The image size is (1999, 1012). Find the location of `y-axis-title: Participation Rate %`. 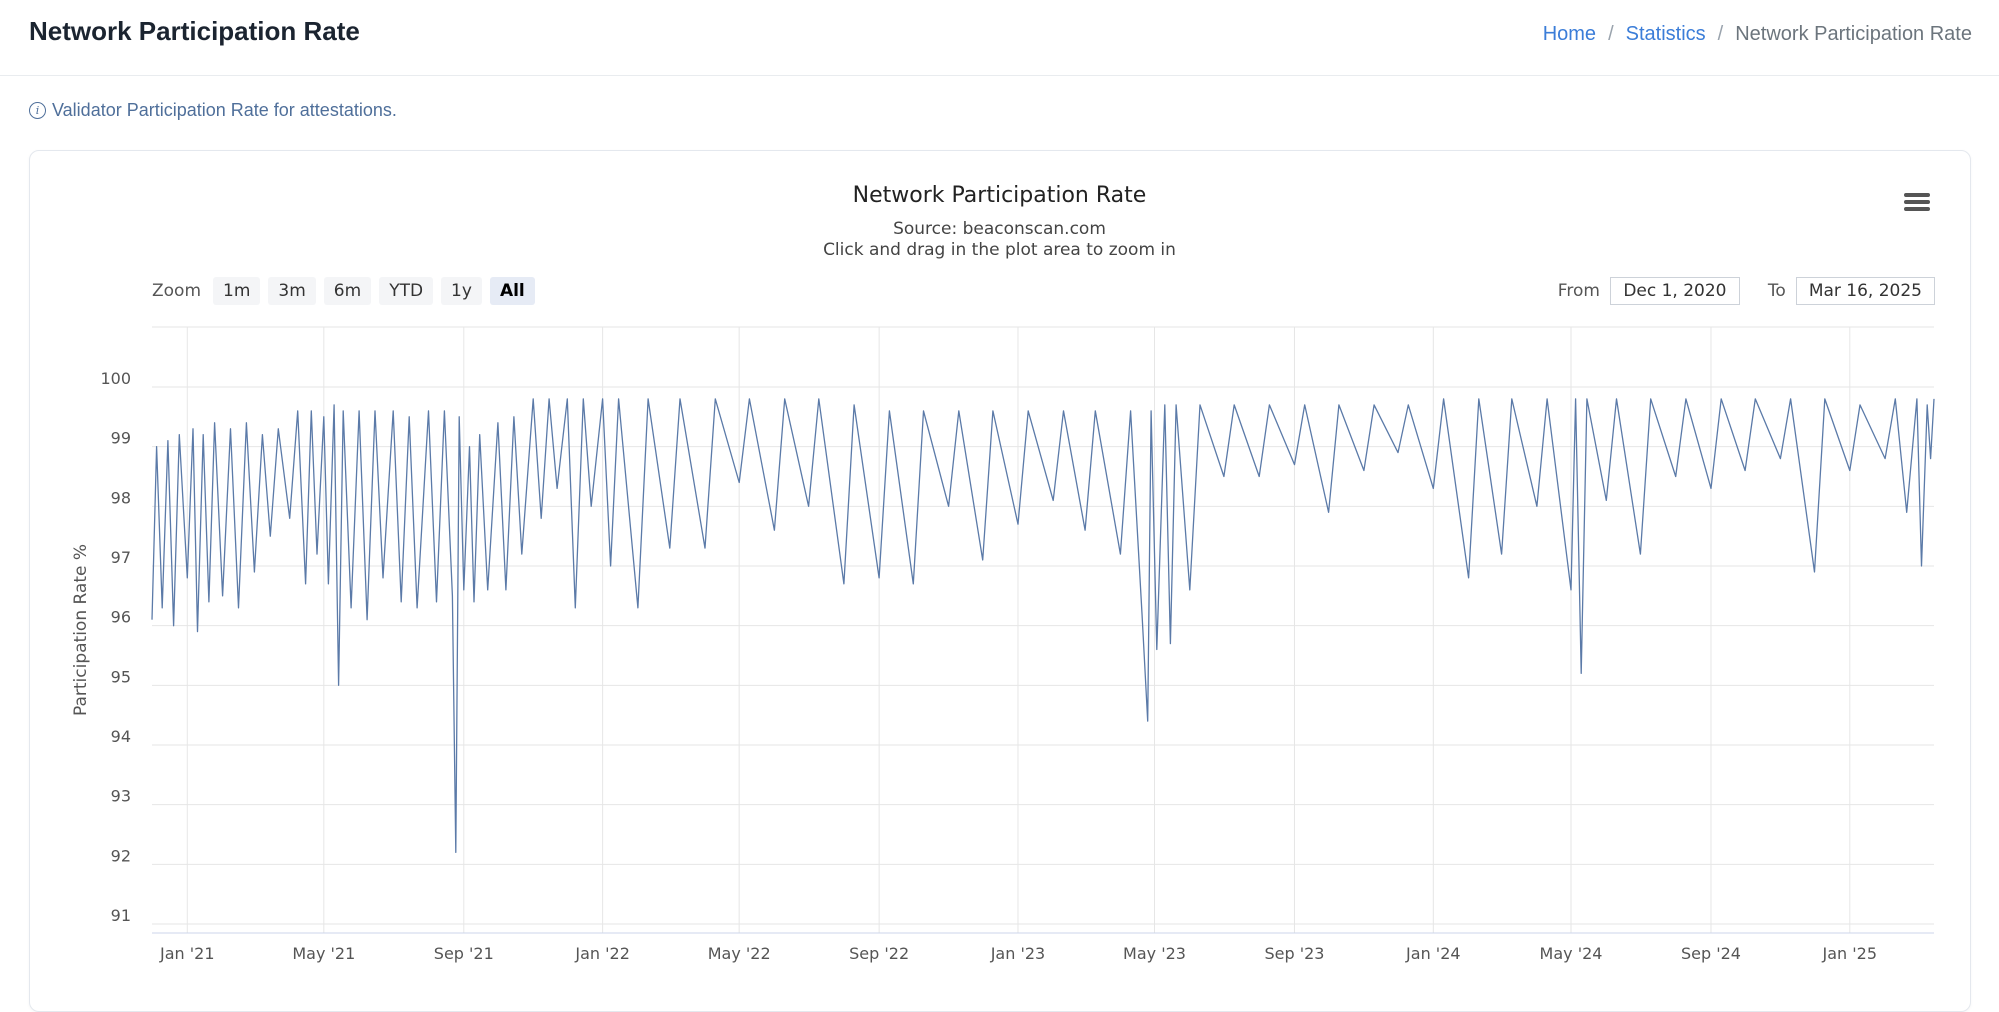

y-axis-title: Participation Rate % is located at coordinates (81, 630).